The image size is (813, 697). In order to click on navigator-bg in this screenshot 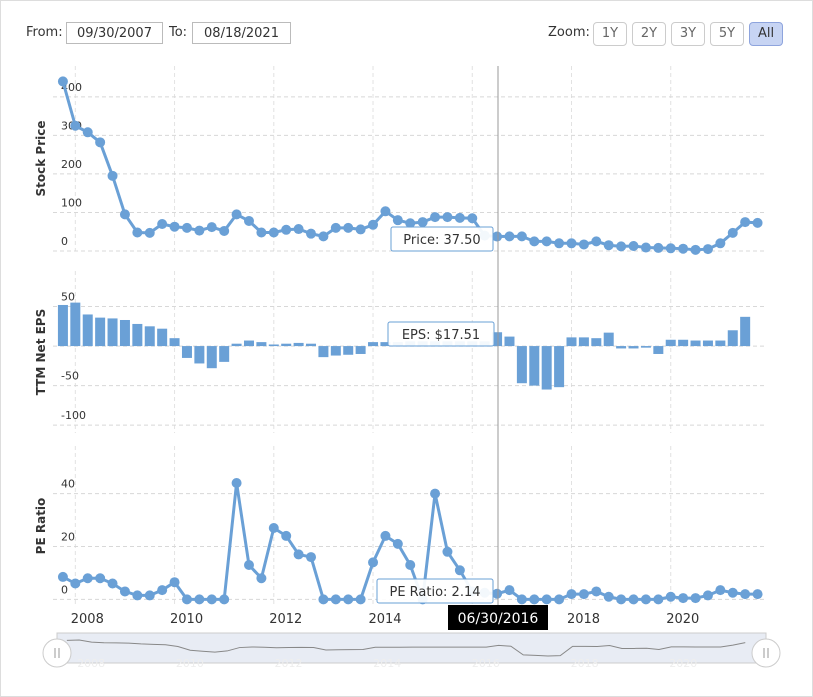, I will do `click(411, 648)`.